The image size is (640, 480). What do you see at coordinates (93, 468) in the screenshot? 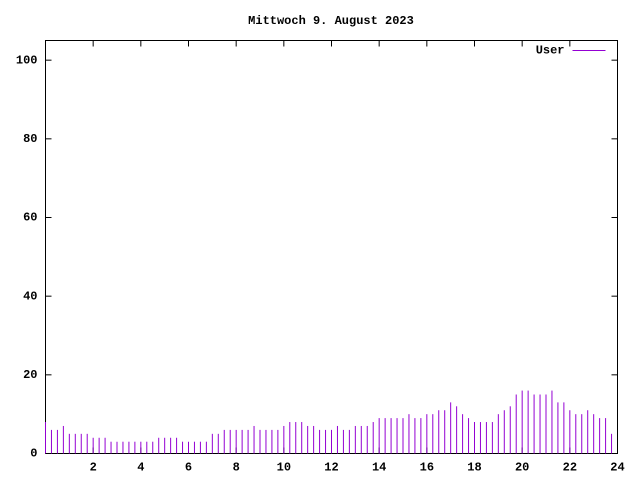
I see `x-tick-label: 2` at bounding box center [93, 468].